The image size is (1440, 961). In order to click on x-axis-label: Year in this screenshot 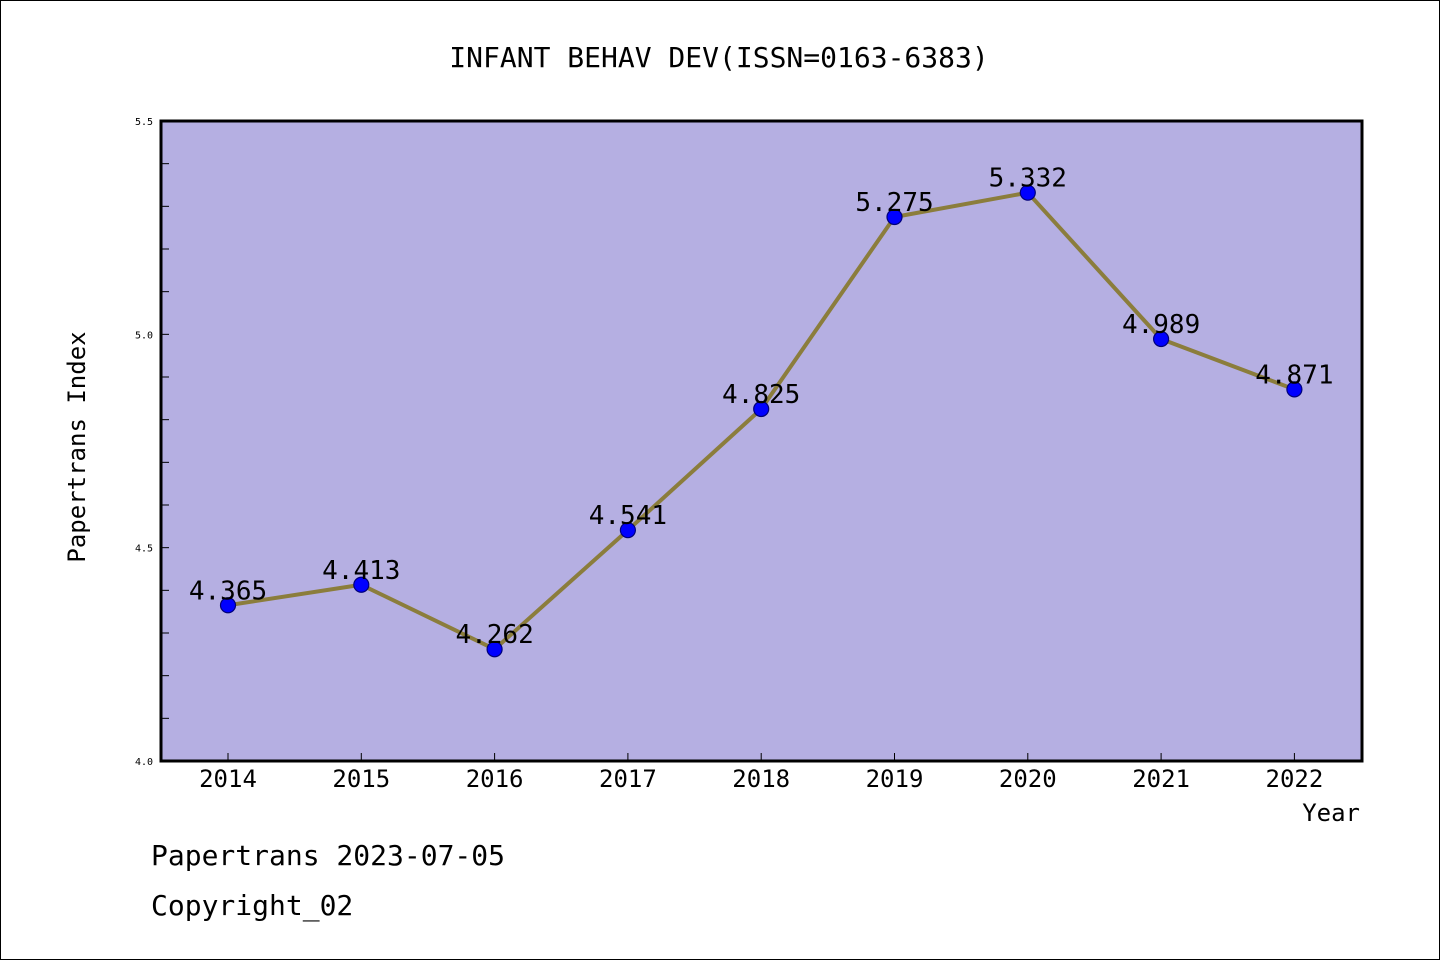, I will do `click(1331, 813)`.